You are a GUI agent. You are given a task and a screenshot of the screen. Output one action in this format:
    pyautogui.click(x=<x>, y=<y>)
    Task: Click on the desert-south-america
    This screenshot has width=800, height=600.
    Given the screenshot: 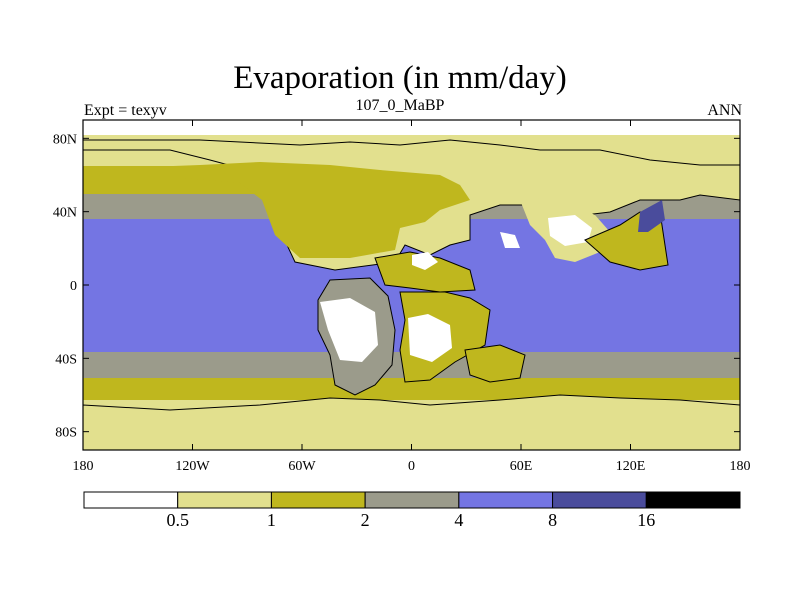 What is the action you would take?
    pyautogui.click(x=349, y=330)
    